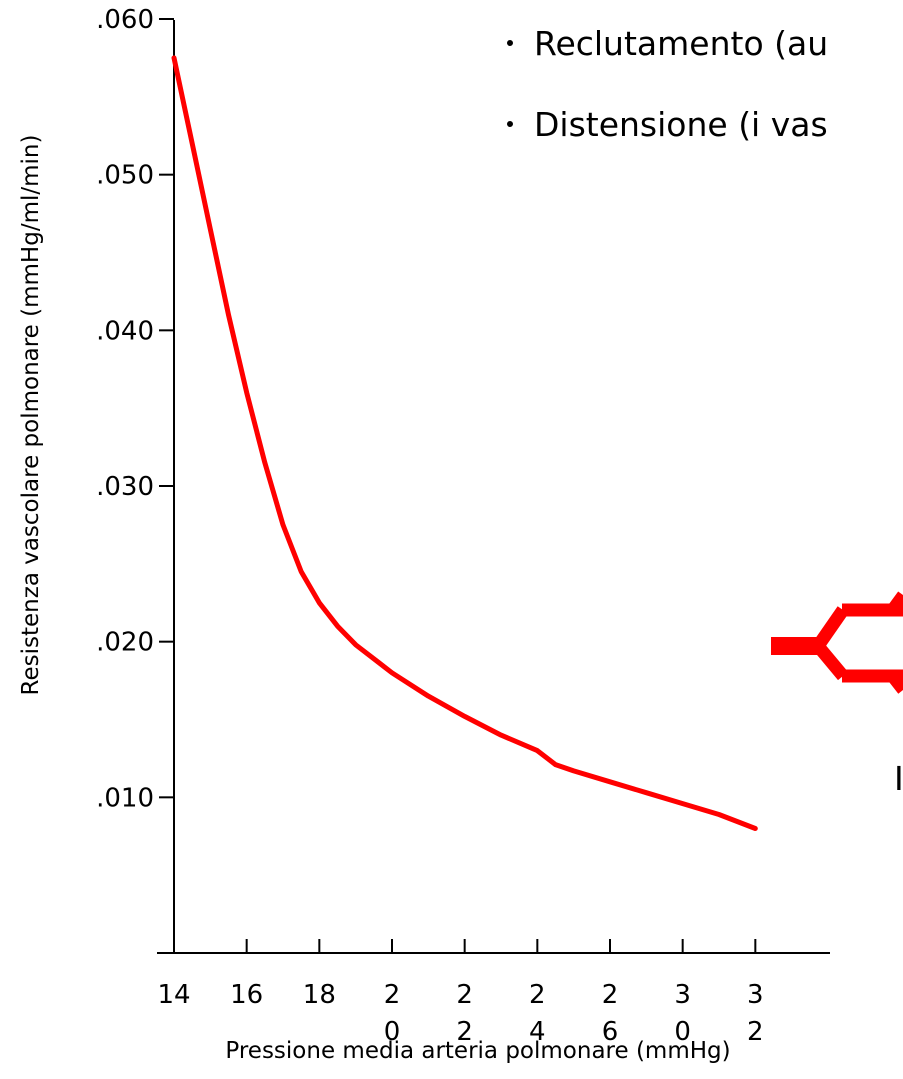  Describe the element at coordinates (125, 20) in the screenshot. I see `y-tick-label: .060` at that location.